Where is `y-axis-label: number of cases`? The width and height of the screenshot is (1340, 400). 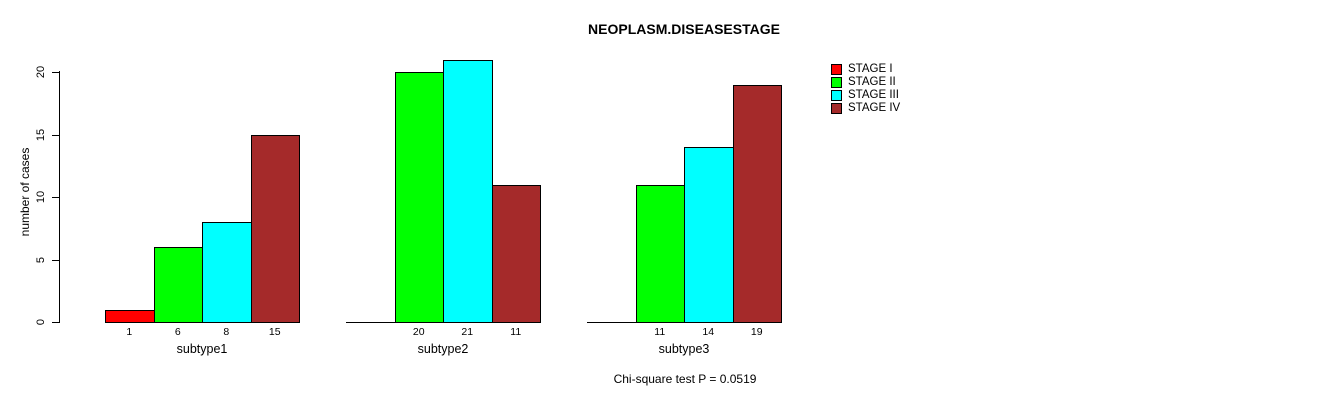
y-axis-label: number of cases is located at coordinates (25, 192).